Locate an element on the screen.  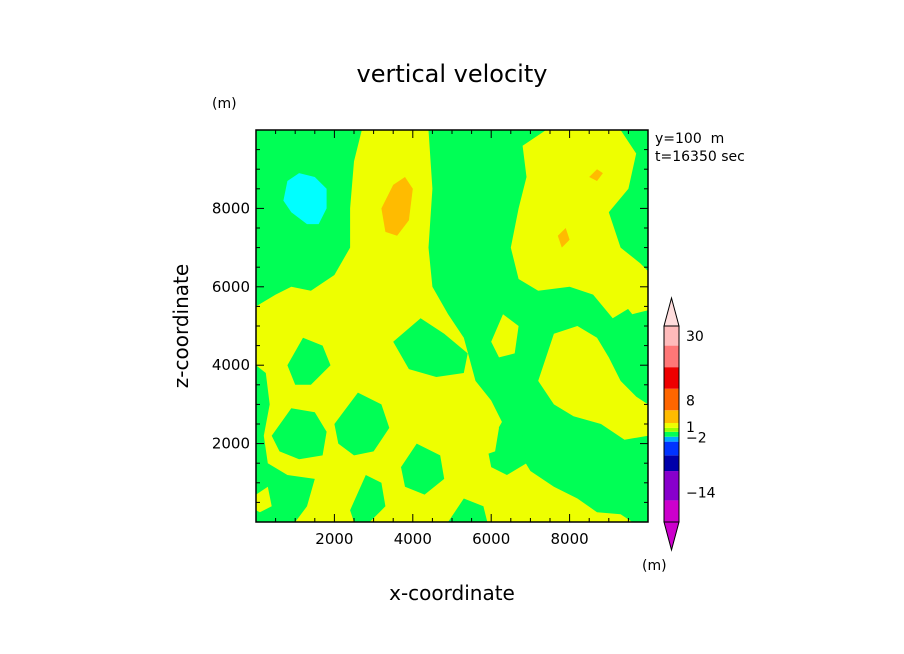
colorbar-label: 1 is located at coordinates (690, 428).